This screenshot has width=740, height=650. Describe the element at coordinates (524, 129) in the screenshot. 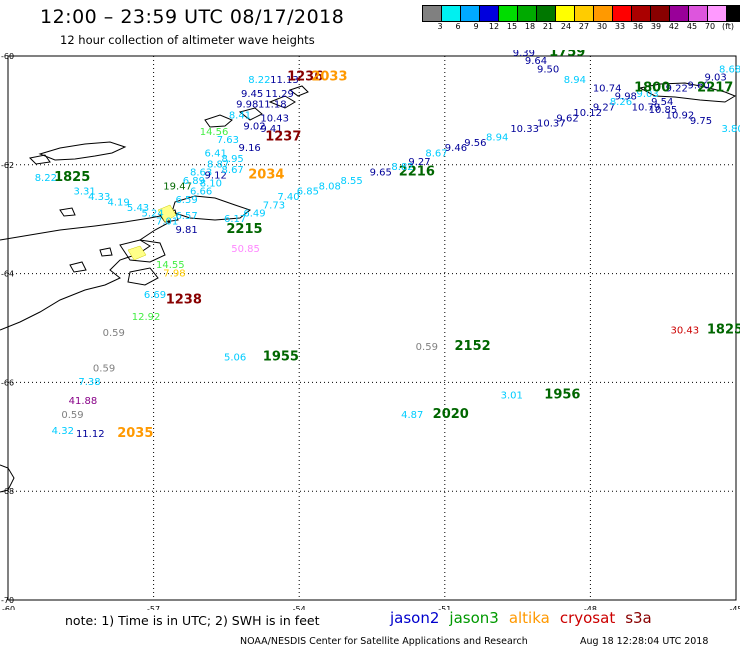

I see `wave-height-label: 10.33` at that location.